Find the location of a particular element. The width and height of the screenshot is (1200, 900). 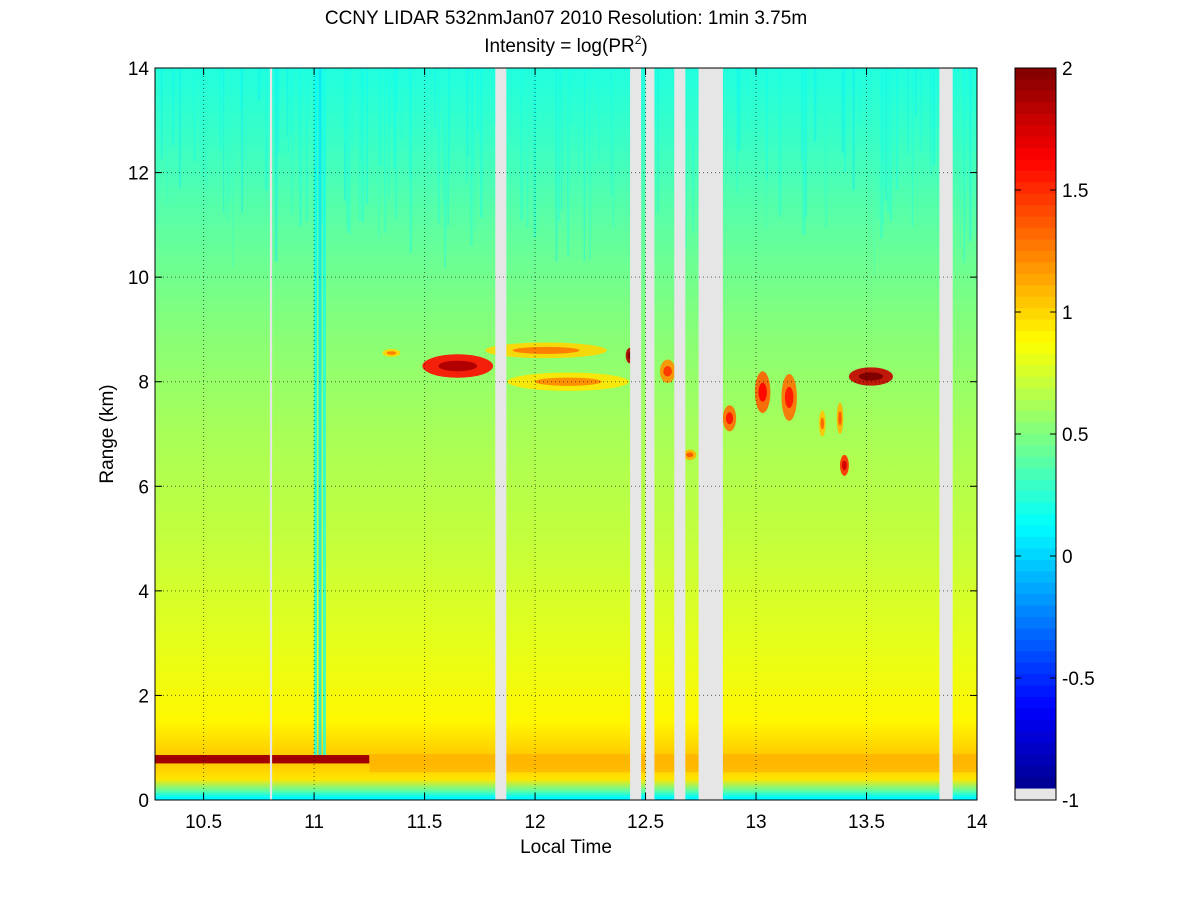

colorbar-tick-label: -1 is located at coordinates (1070, 801).